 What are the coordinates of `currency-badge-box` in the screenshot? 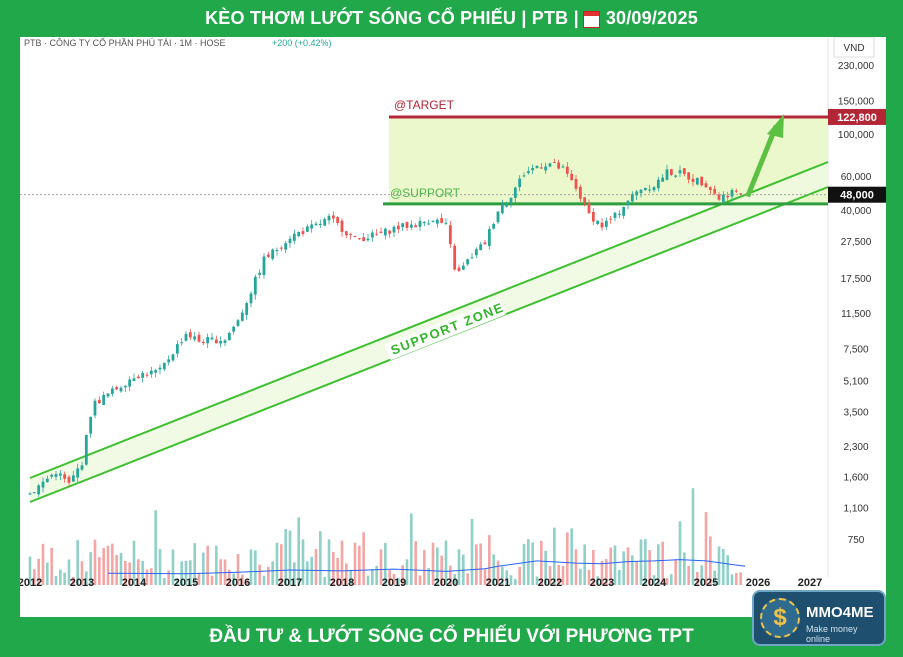 It's located at (854, 47).